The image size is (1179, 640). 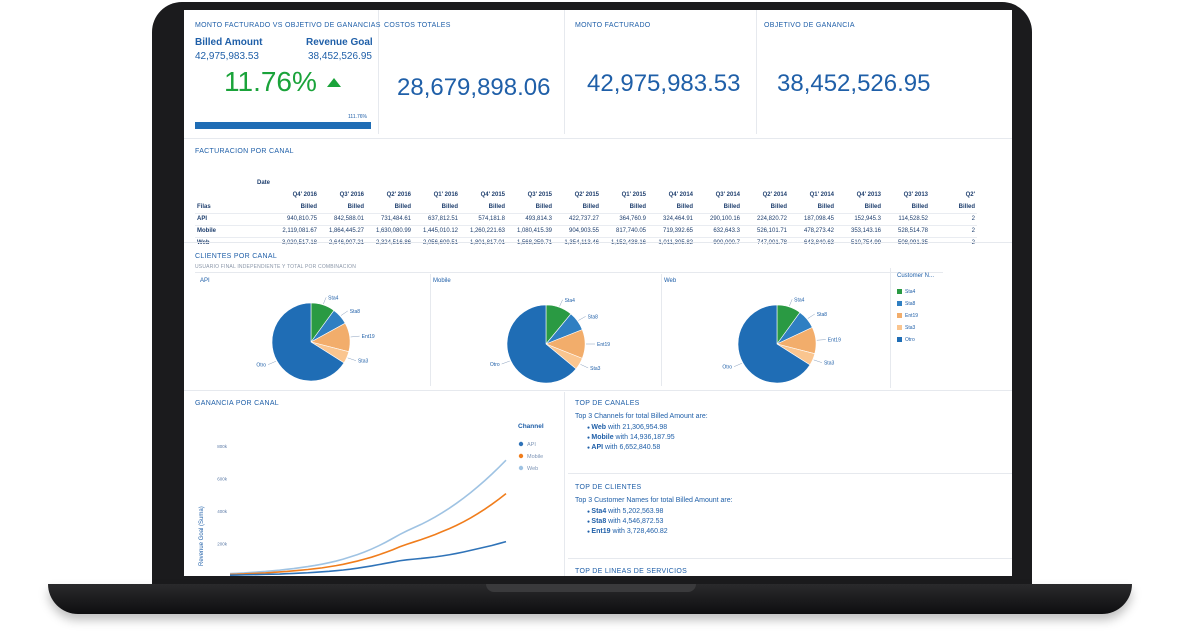 What do you see at coordinates (355, 312) in the screenshot?
I see `pie-slice-label: Sta8` at bounding box center [355, 312].